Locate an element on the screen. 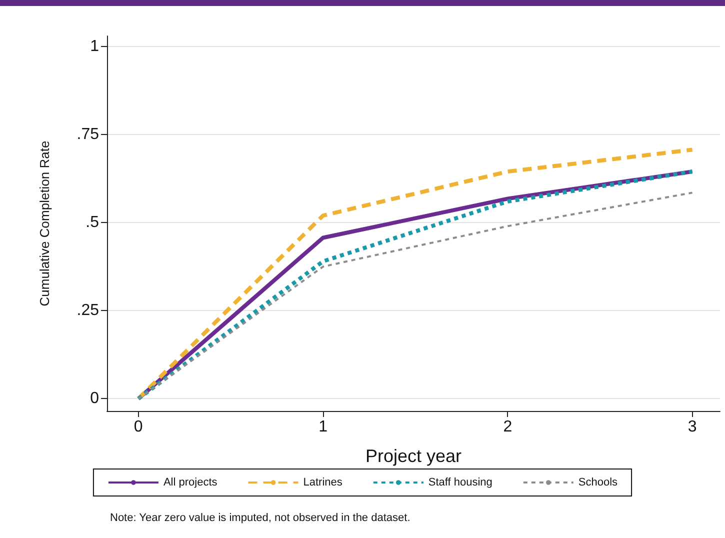 Image resolution: width=725 pixels, height=538 pixels. y-tick-label: .25 is located at coordinates (88, 311).